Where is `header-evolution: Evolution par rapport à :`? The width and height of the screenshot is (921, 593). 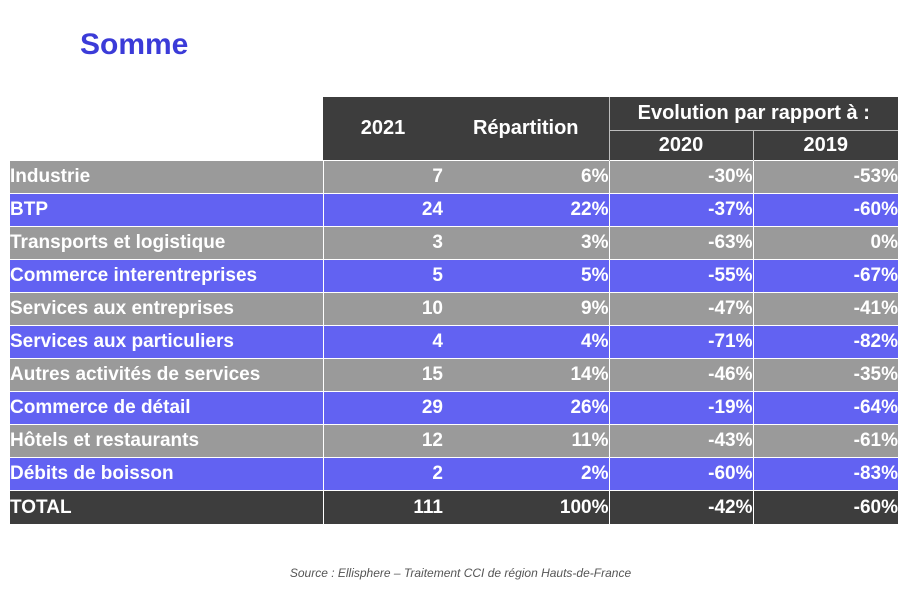
header-evolution: Evolution par rapport à : is located at coordinates (753, 114).